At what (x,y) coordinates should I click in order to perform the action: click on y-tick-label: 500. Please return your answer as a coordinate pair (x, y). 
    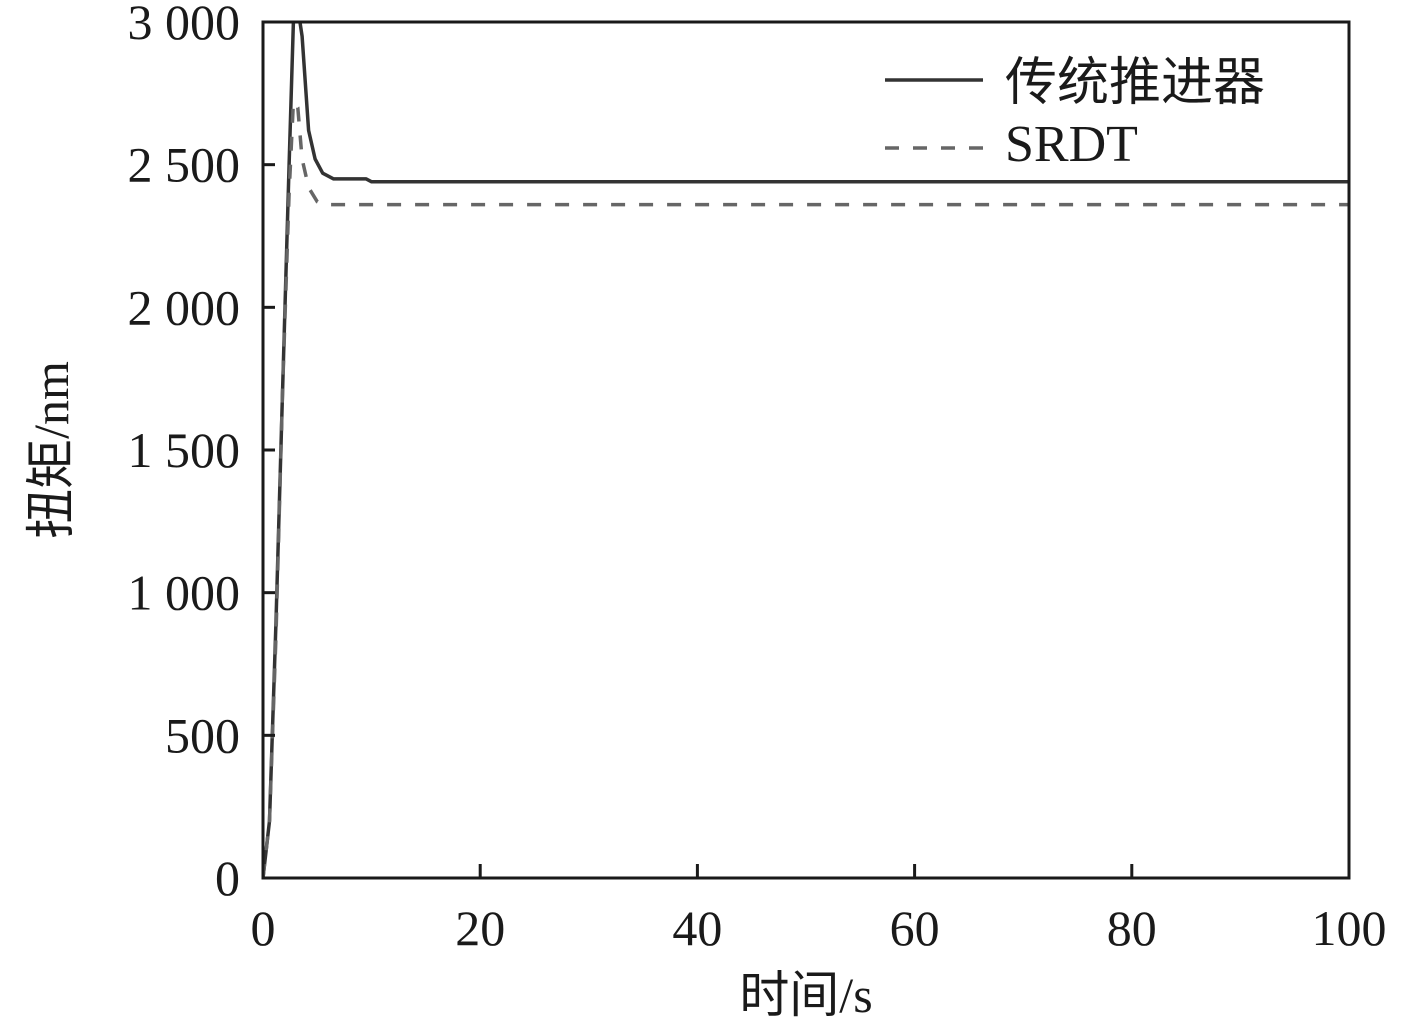
    Looking at the image, I should click on (202, 735).